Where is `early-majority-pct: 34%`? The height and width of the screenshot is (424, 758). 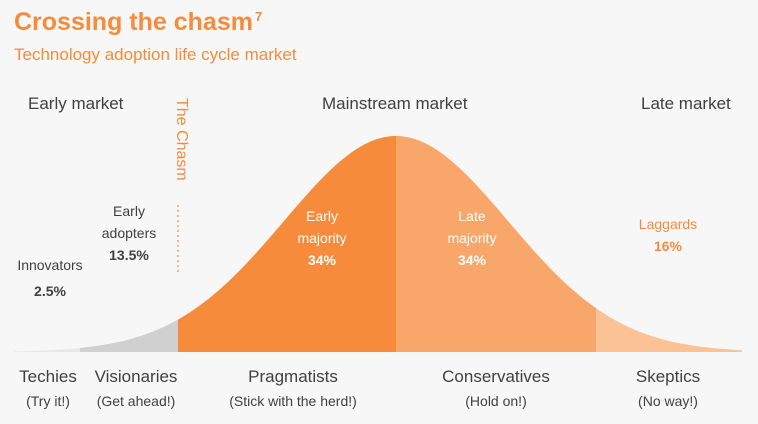
early-majority-pct: 34% is located at coordinates (322, 260).